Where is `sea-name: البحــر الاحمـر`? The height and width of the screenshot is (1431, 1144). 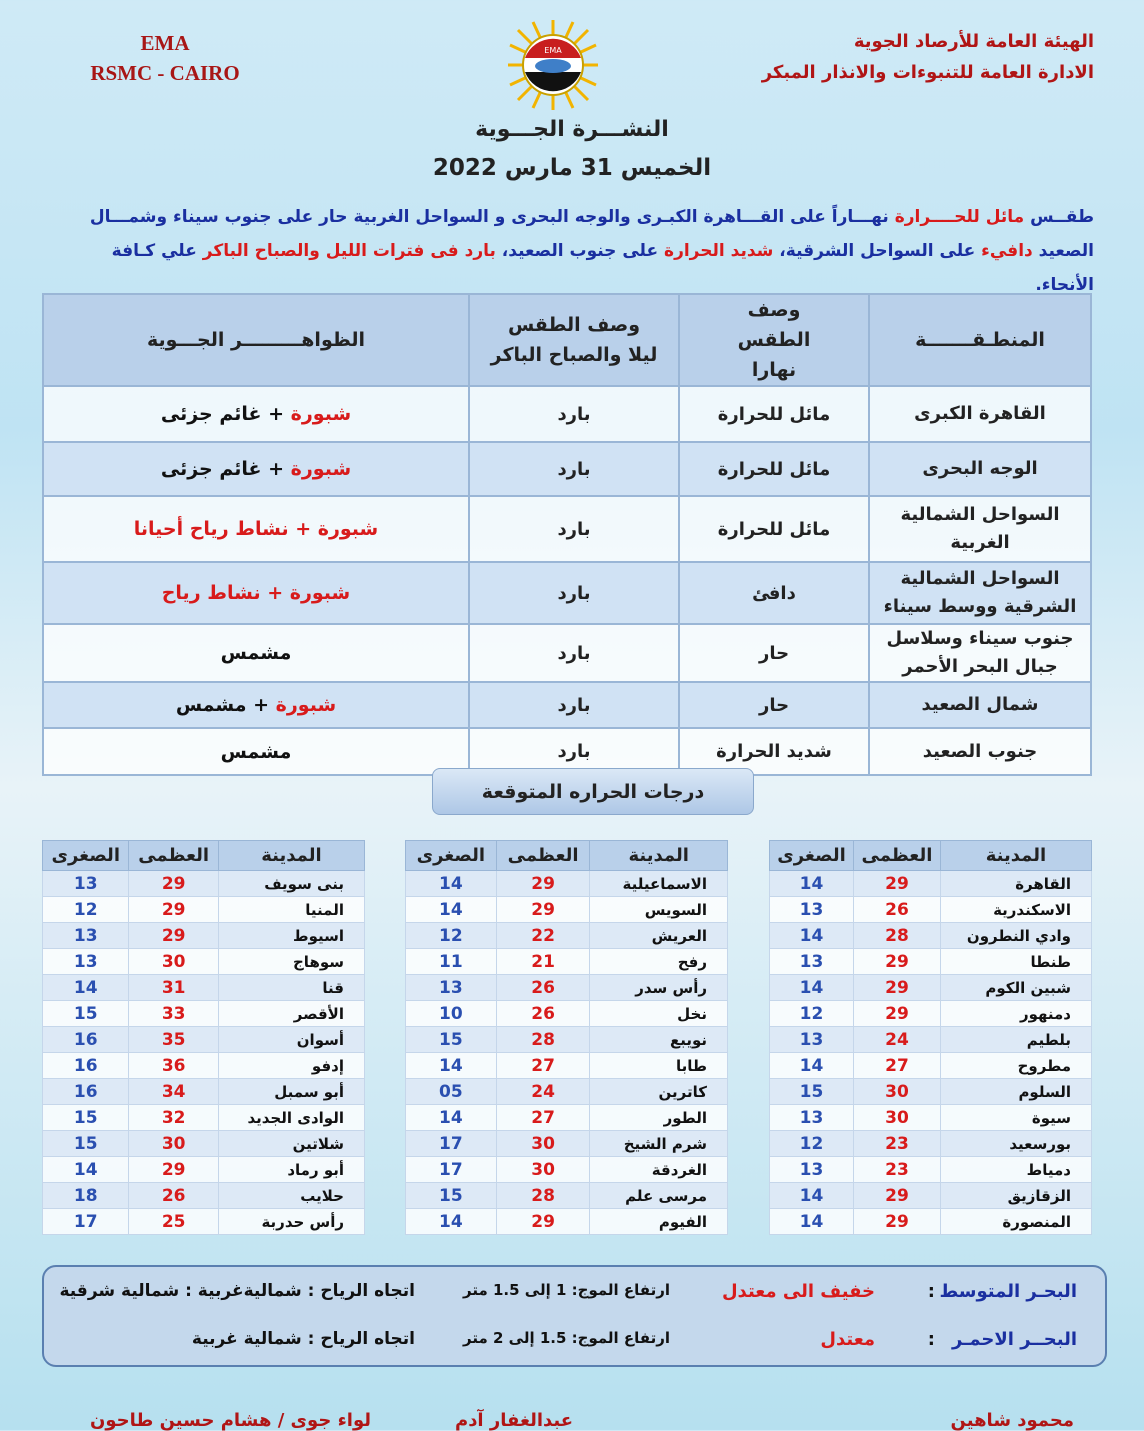 sea-name: البحــر الاحمـر is located at coordinates (1014, 1339).